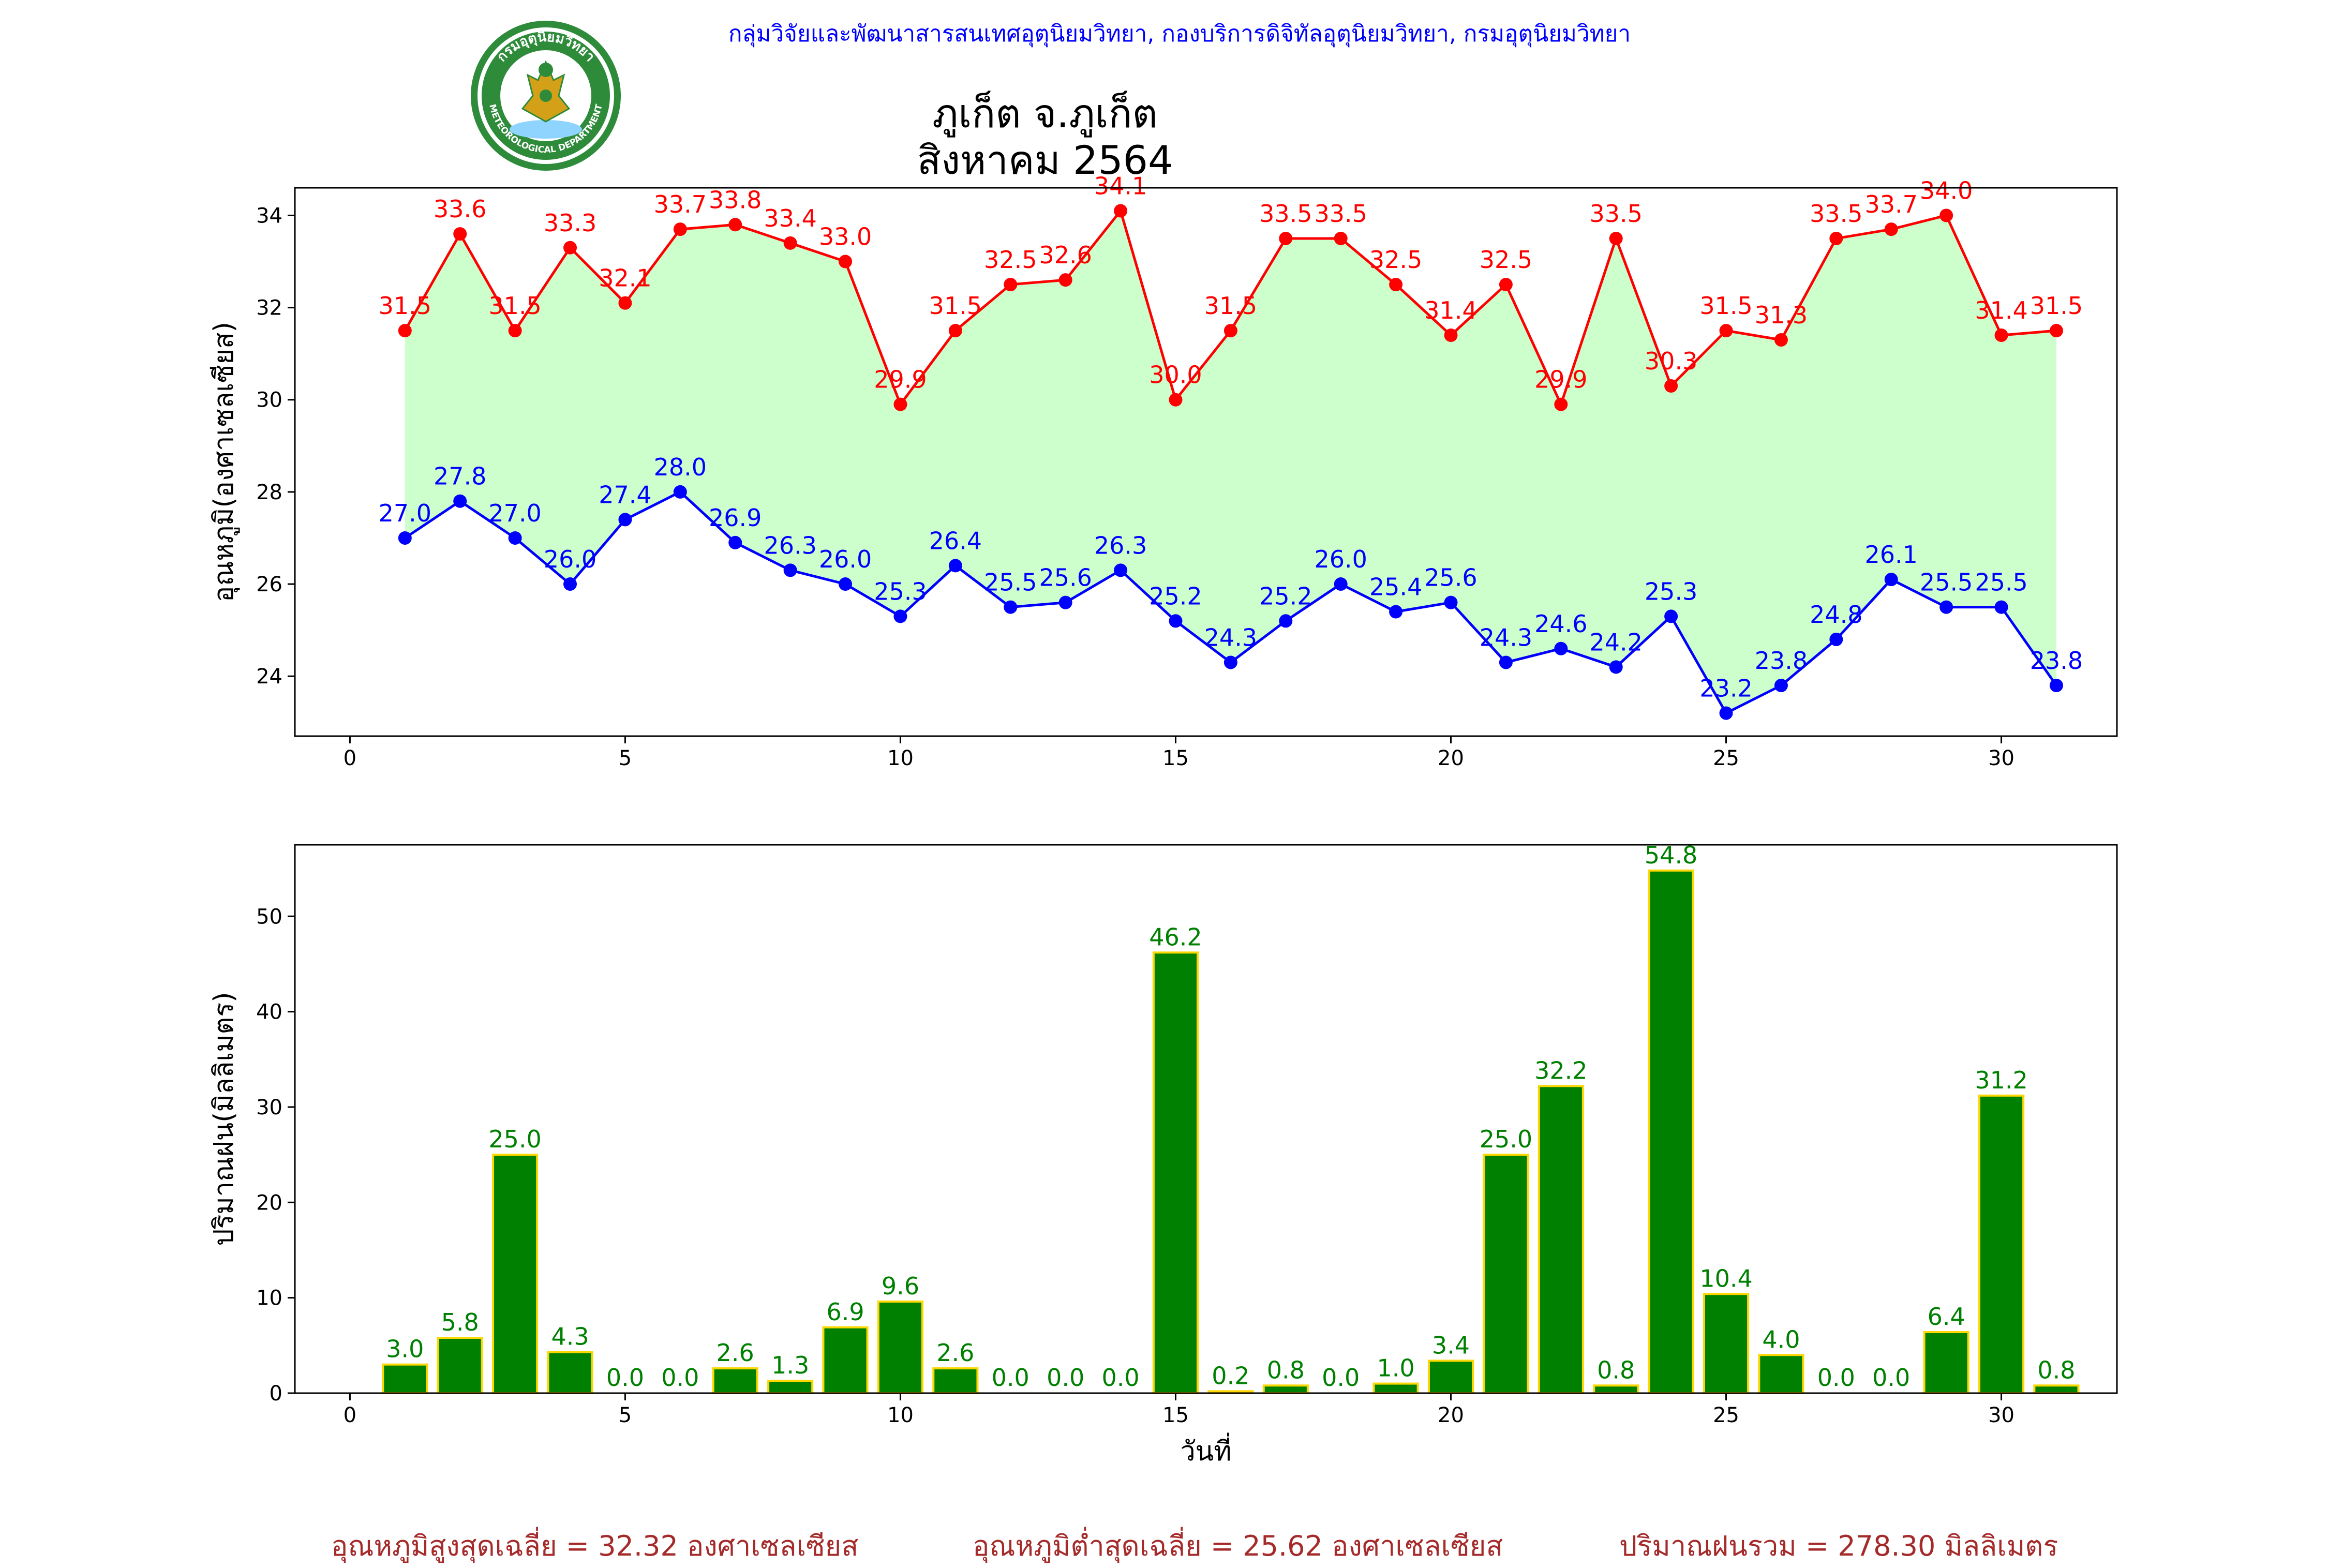 The image size is (2328, 1568). Describe the element at coordinates (1230, 1376) in the screenshot. I see `rain-value-label: 0.2` at that location.